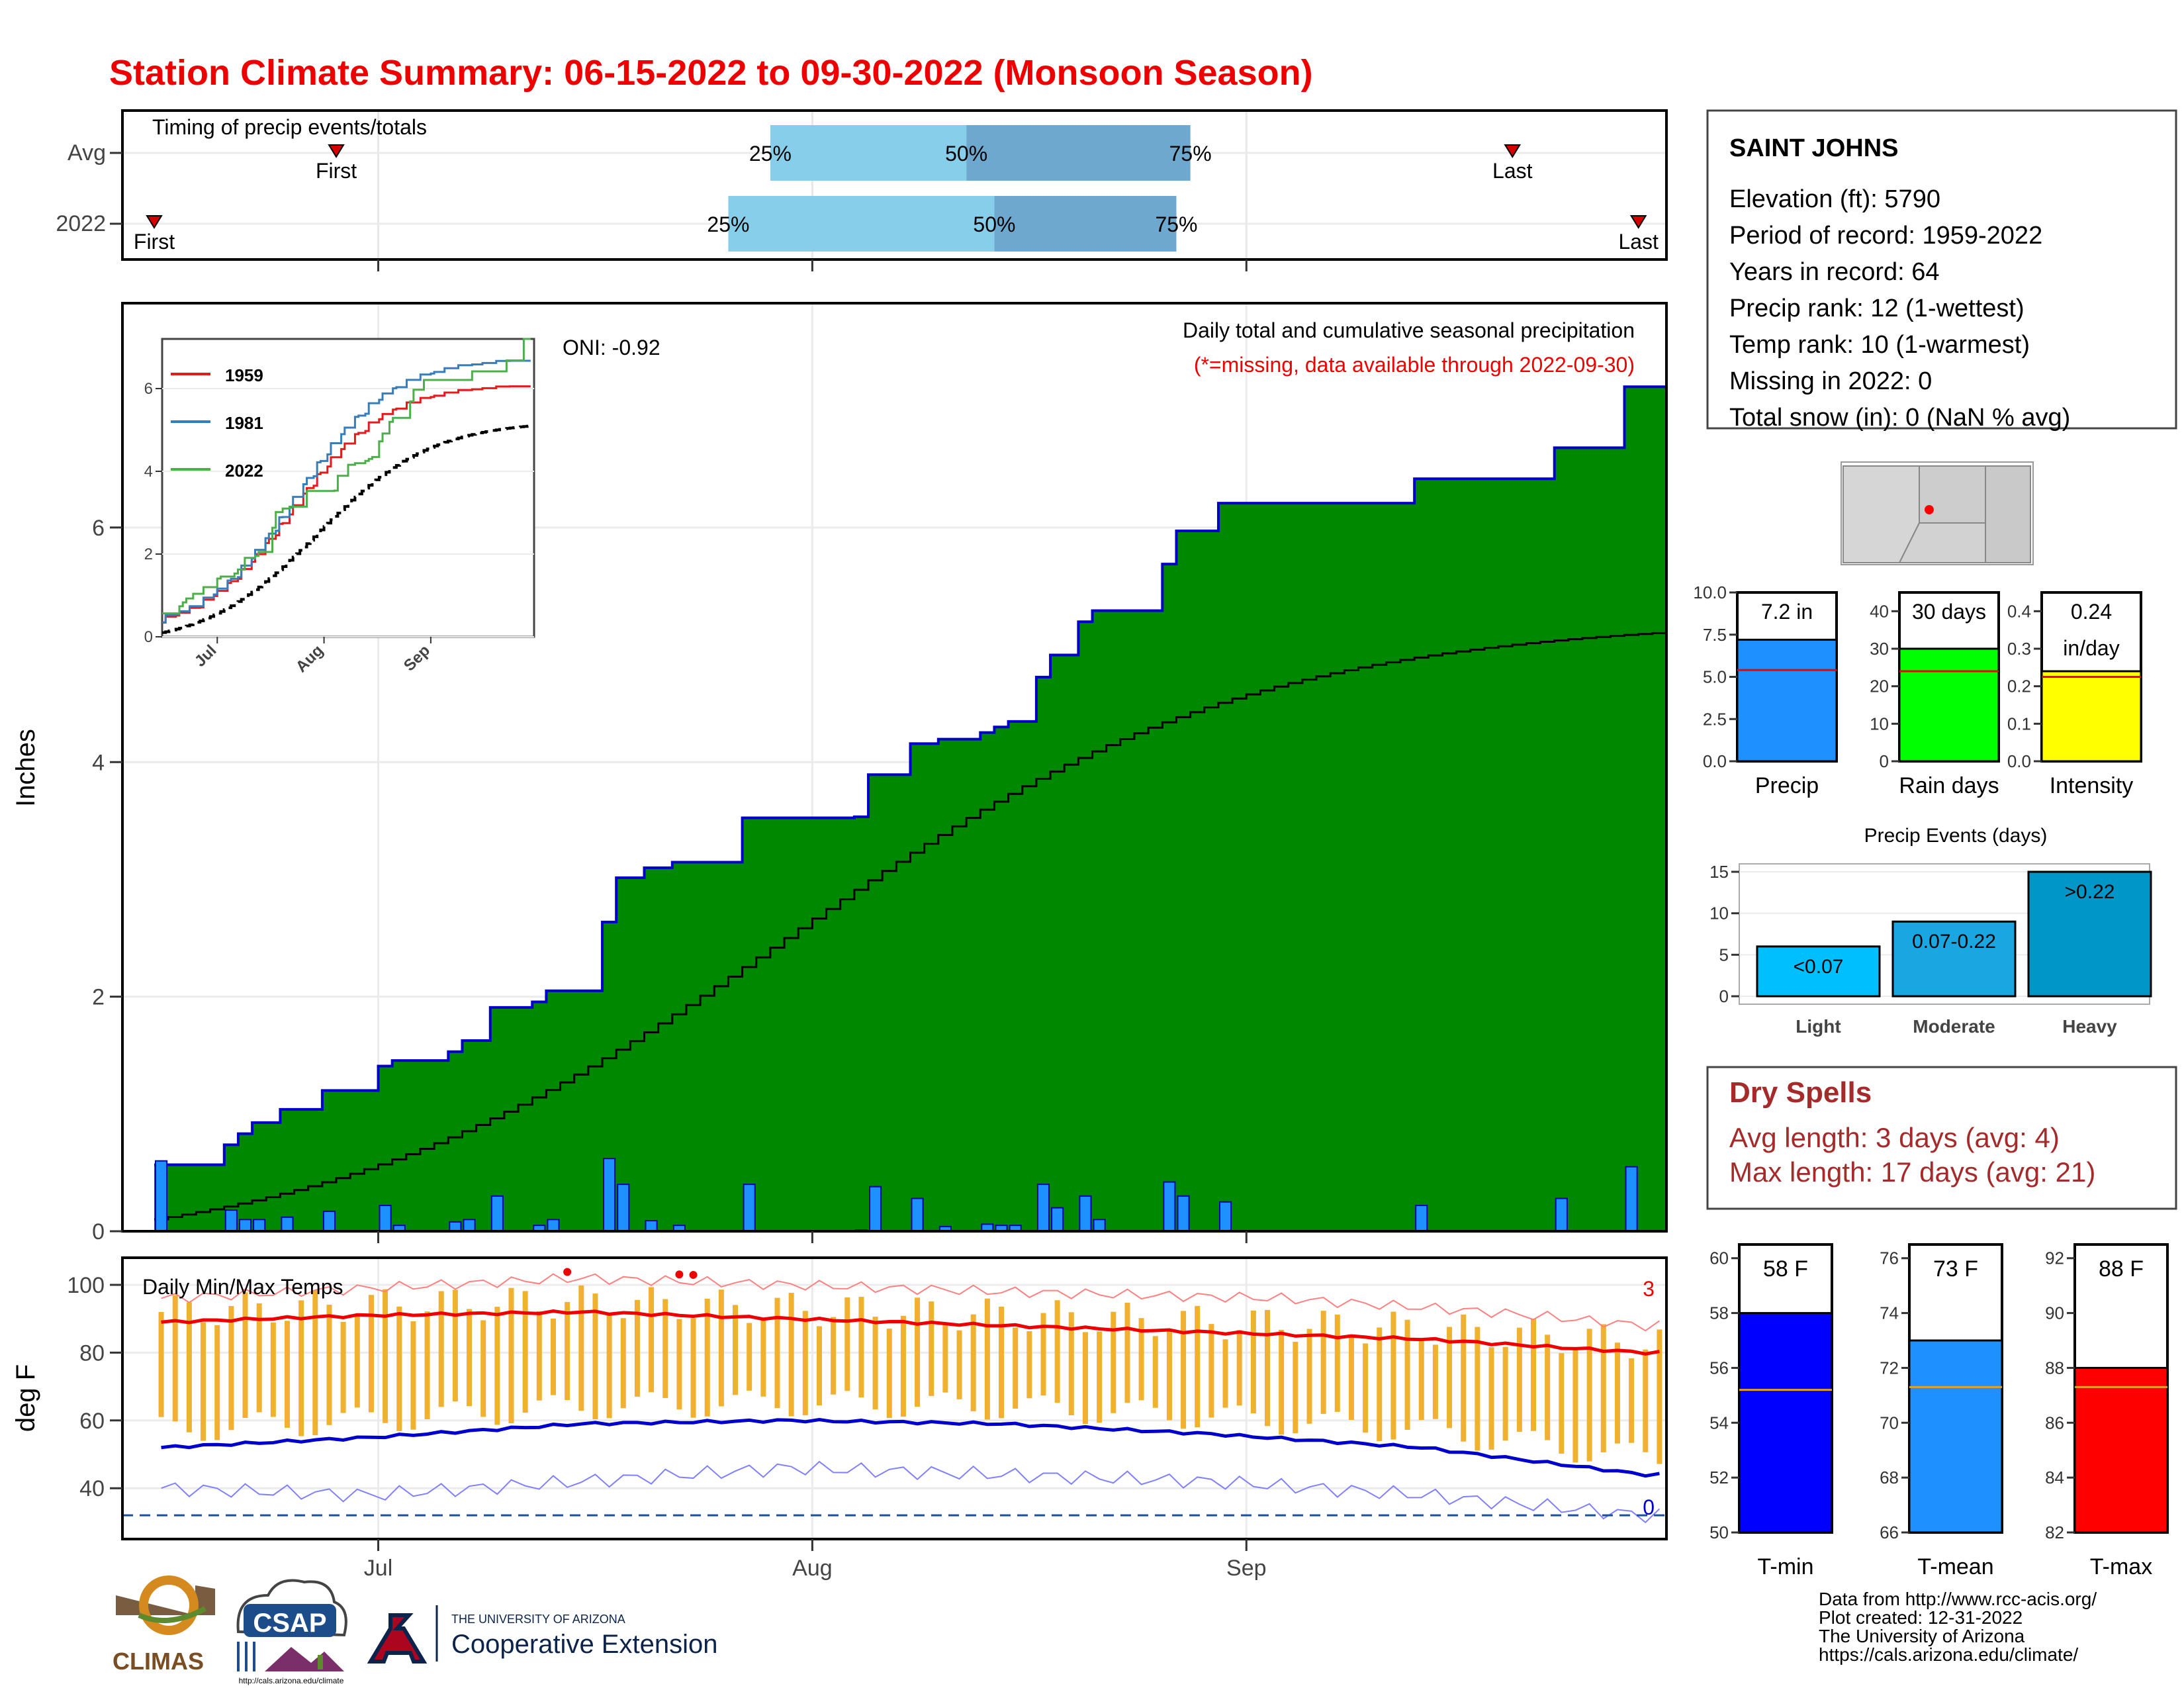 This screenshot has height=1688, width=2184. Describe the element at coordinates (1955, 1436) in the screenshot. I see `temp-bar-value` at that location.